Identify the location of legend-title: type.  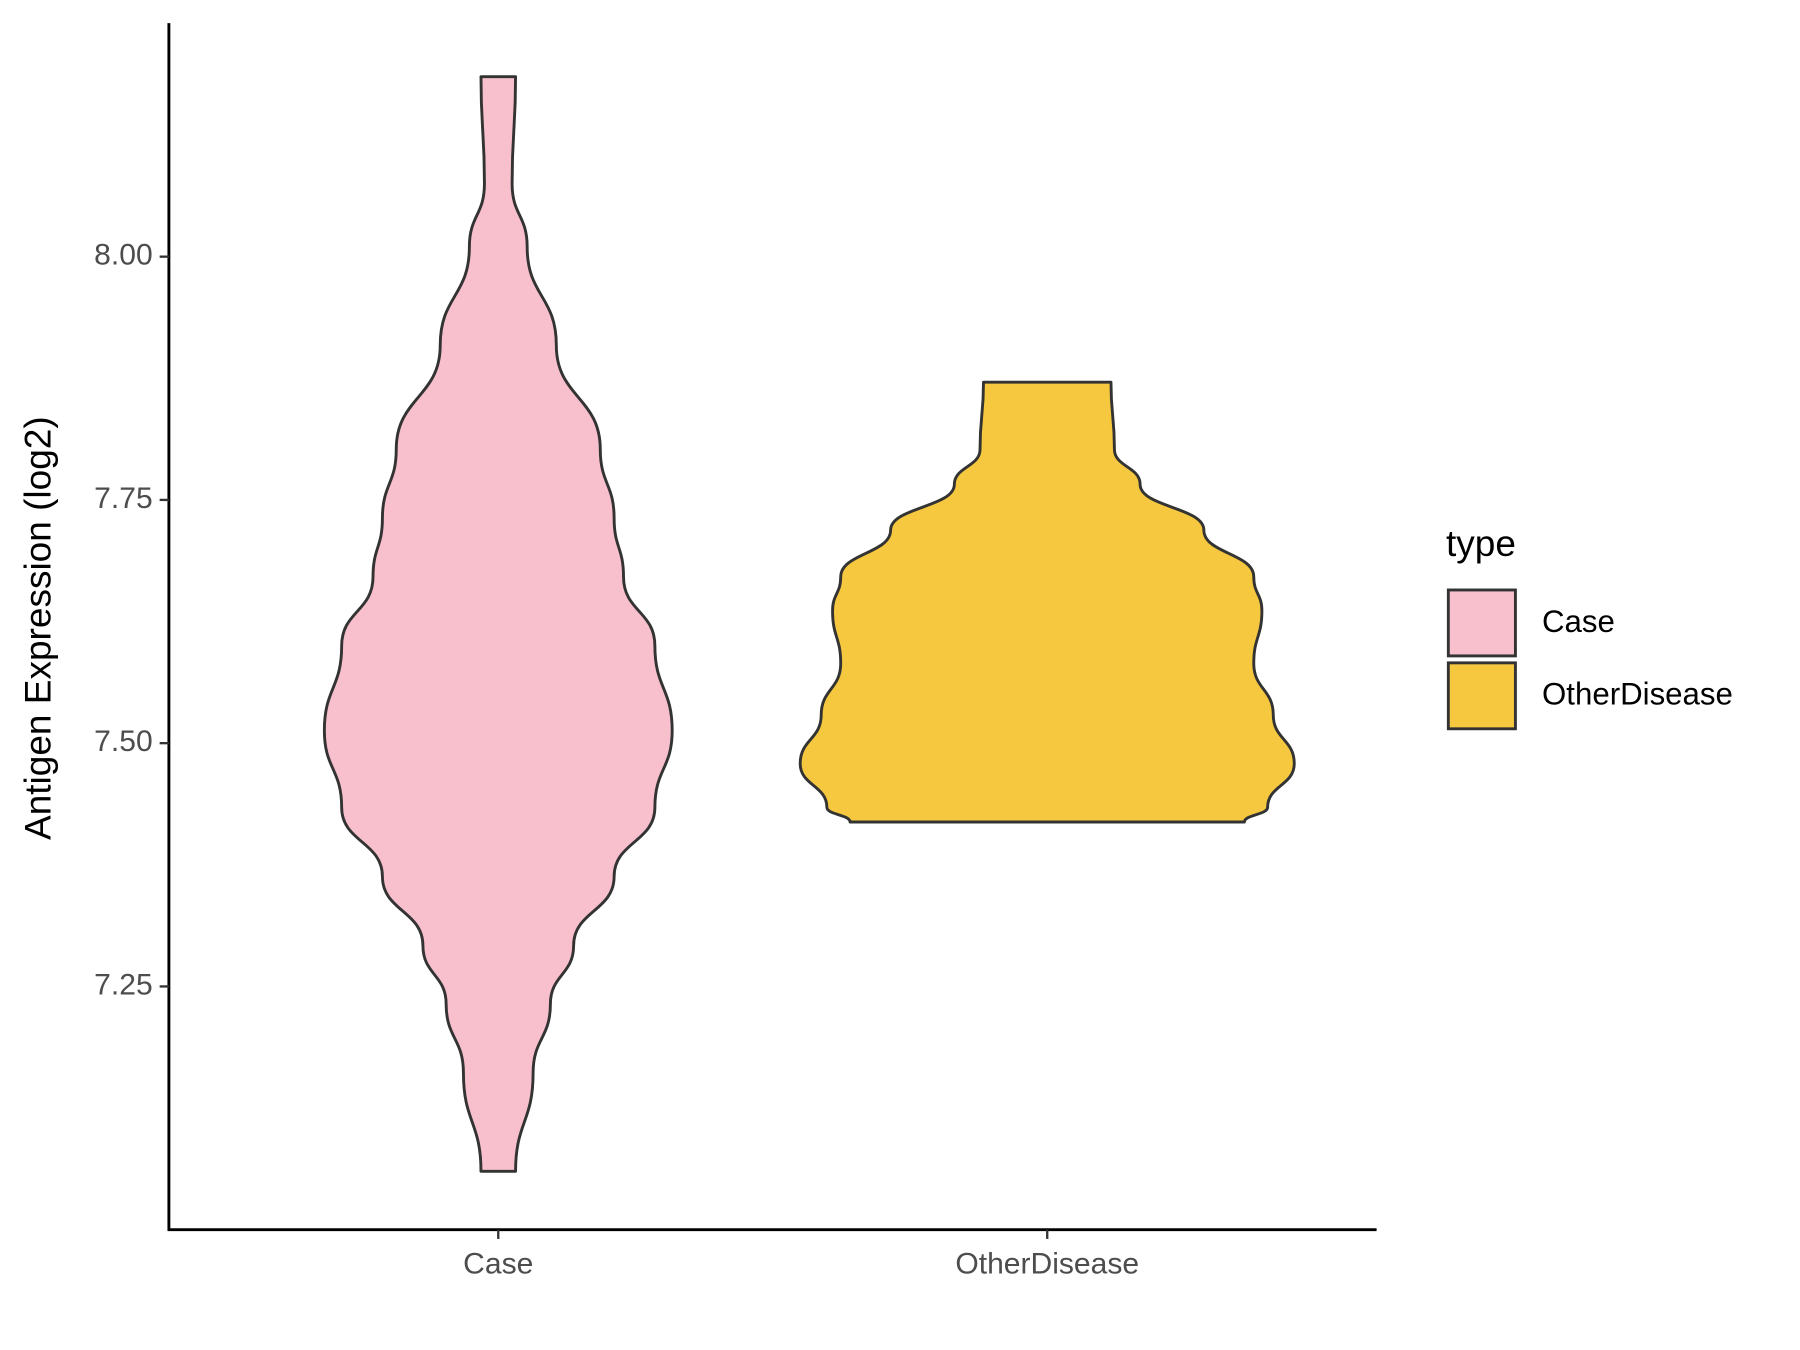
(1481, 543).